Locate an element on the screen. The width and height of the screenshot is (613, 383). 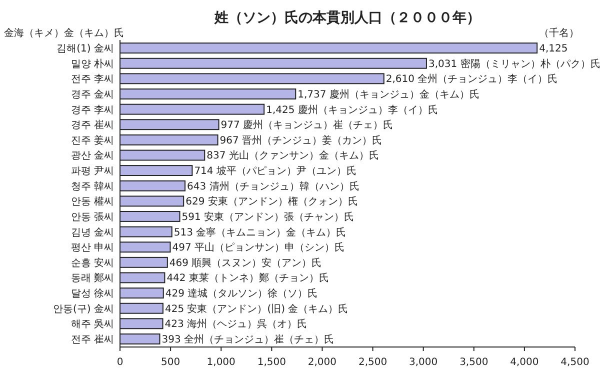
y-tick-label: 광산 金씨 is located at coordinates (92, 156).